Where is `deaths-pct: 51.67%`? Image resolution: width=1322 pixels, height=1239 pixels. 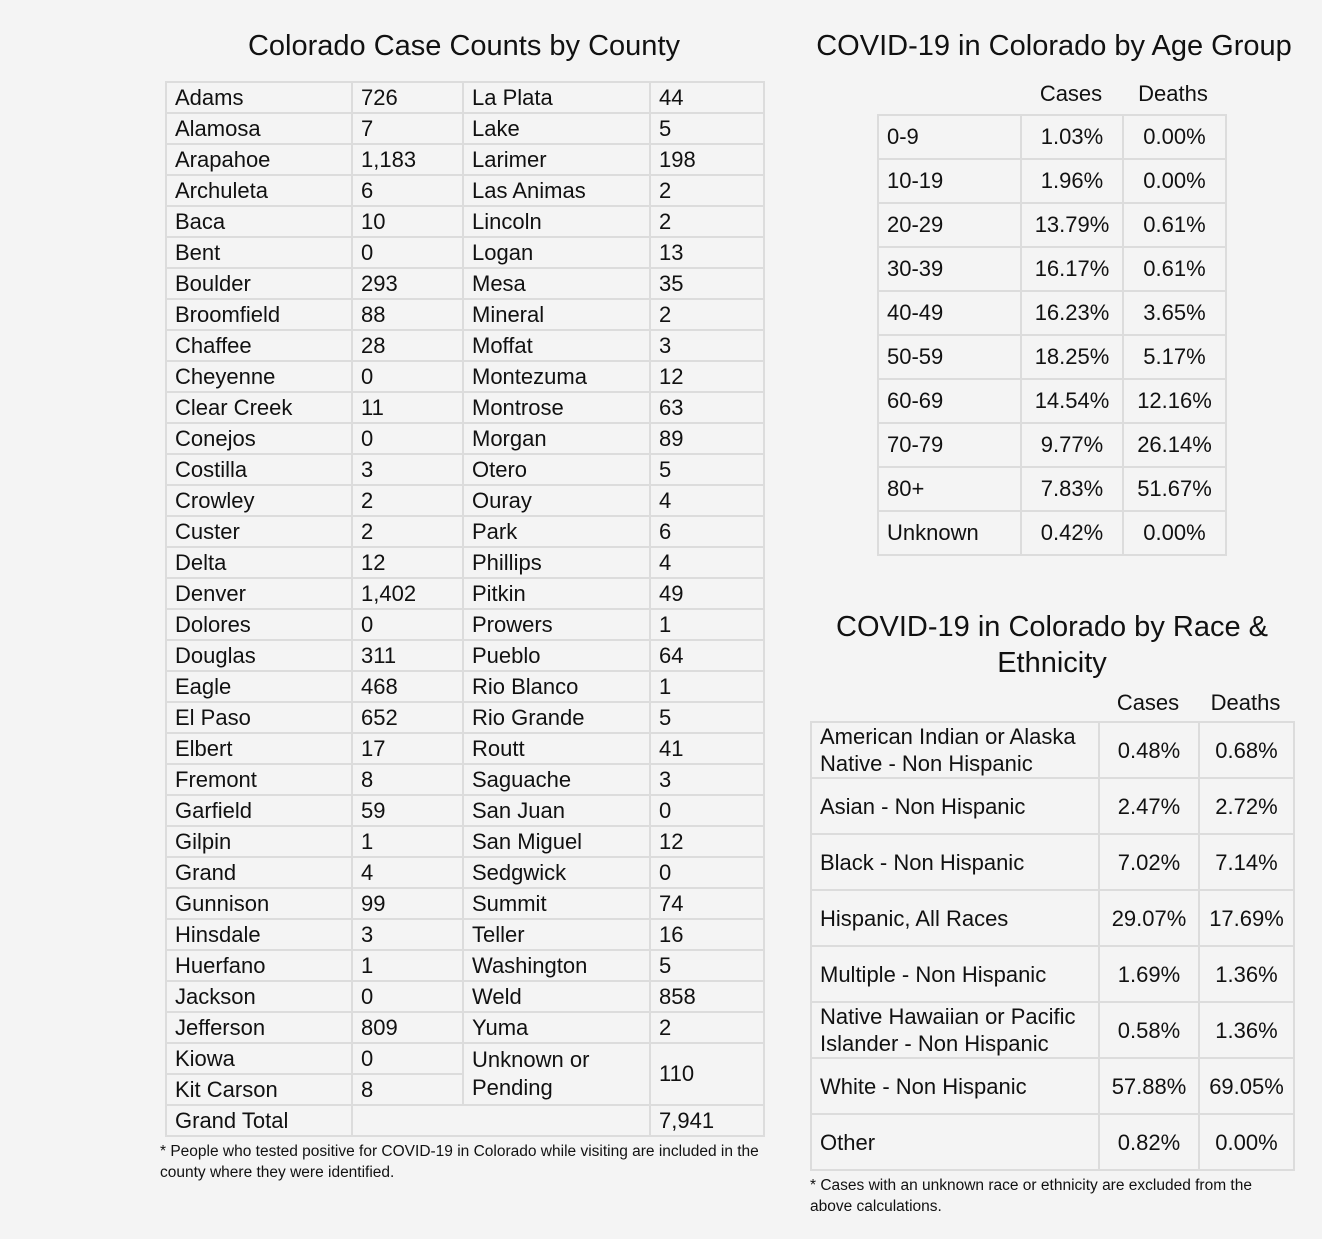 deaths-pct: 51.67% is located at coordinates (1174, 489).